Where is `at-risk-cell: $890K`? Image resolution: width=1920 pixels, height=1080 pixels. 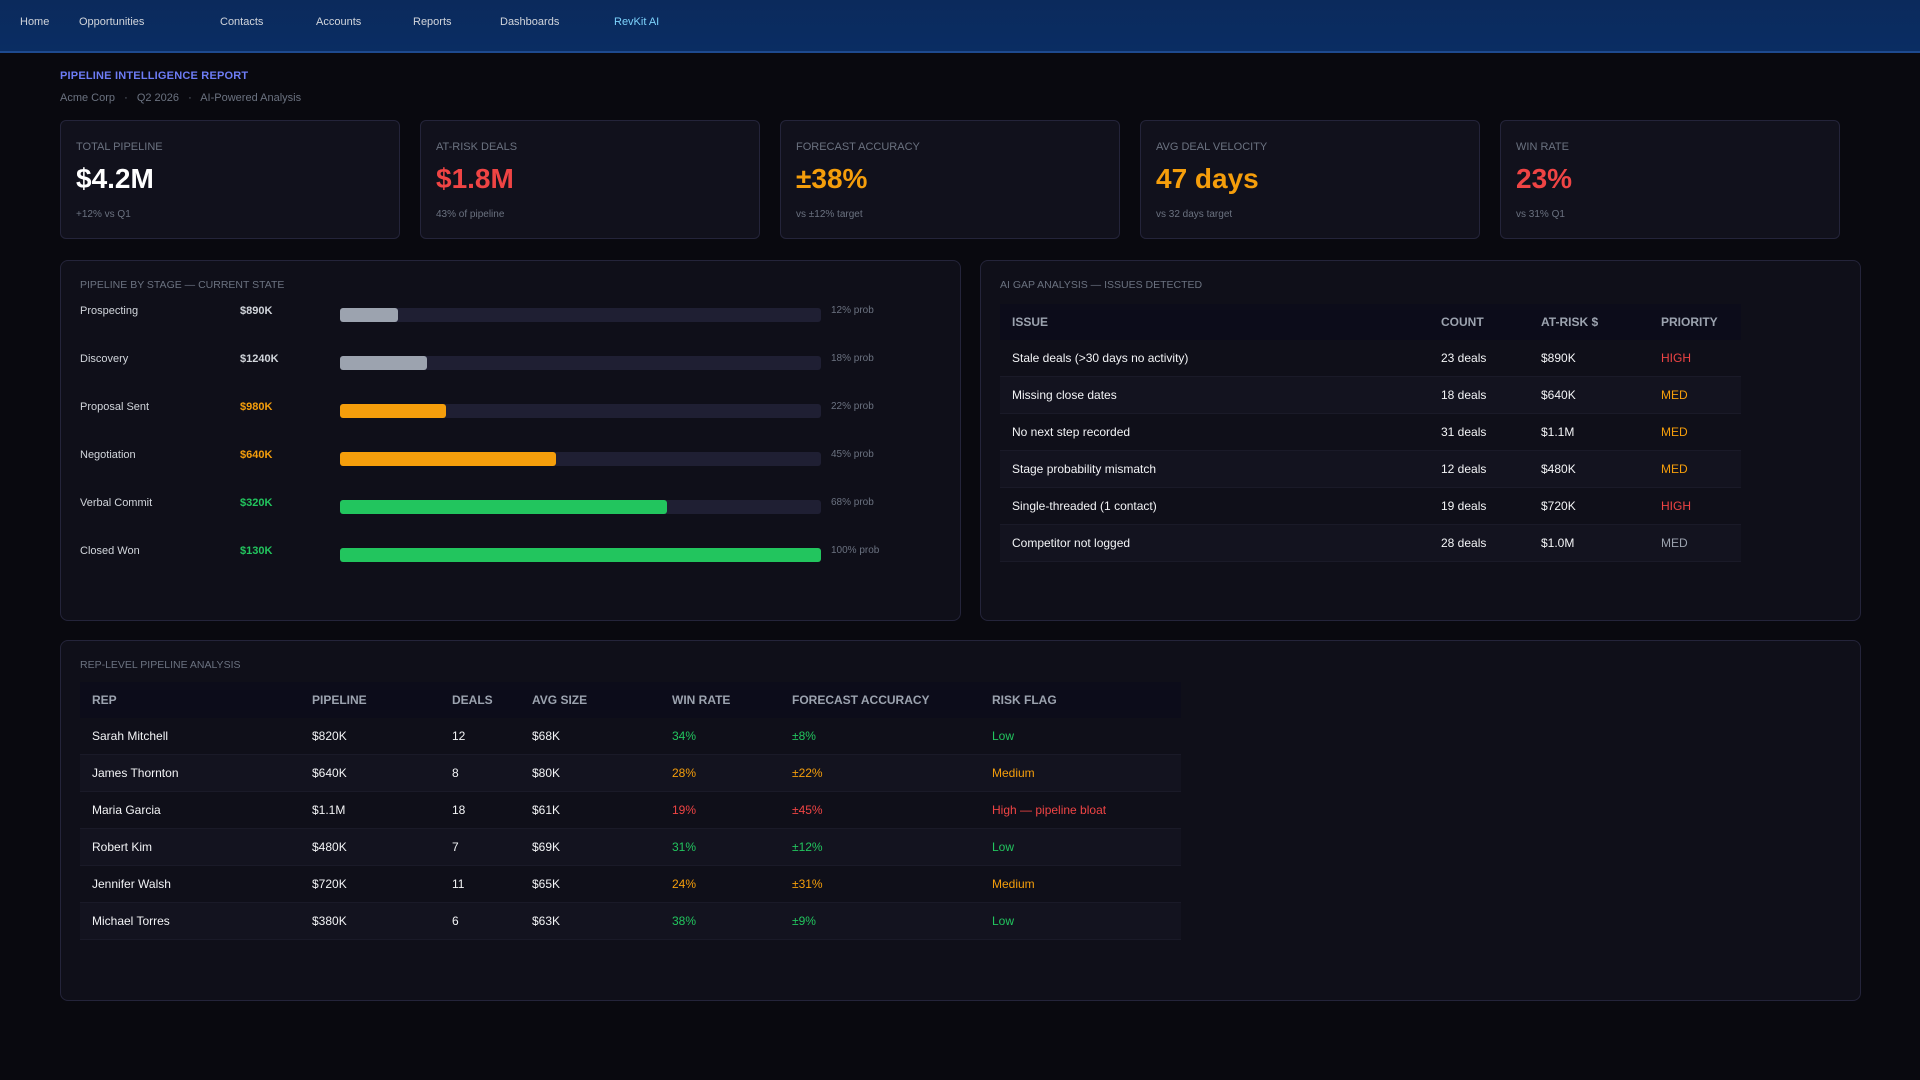 at-risk-cell: $890K is located at coordinates (1589, 358).